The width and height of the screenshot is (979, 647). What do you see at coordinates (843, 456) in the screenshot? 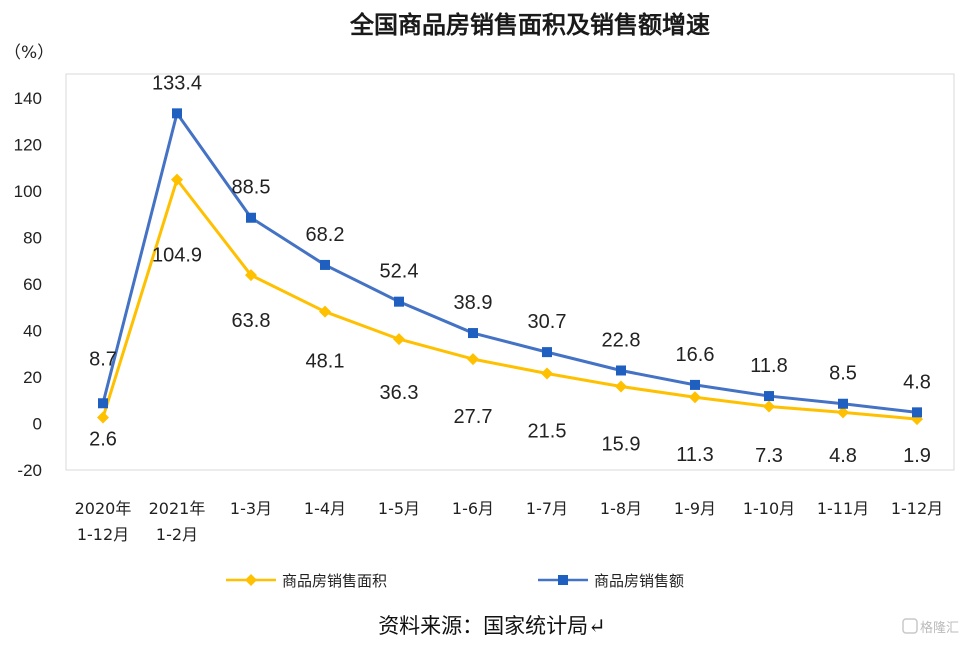
I see `data-label-sales-area: 4.8` at bounding box center [843, 456].